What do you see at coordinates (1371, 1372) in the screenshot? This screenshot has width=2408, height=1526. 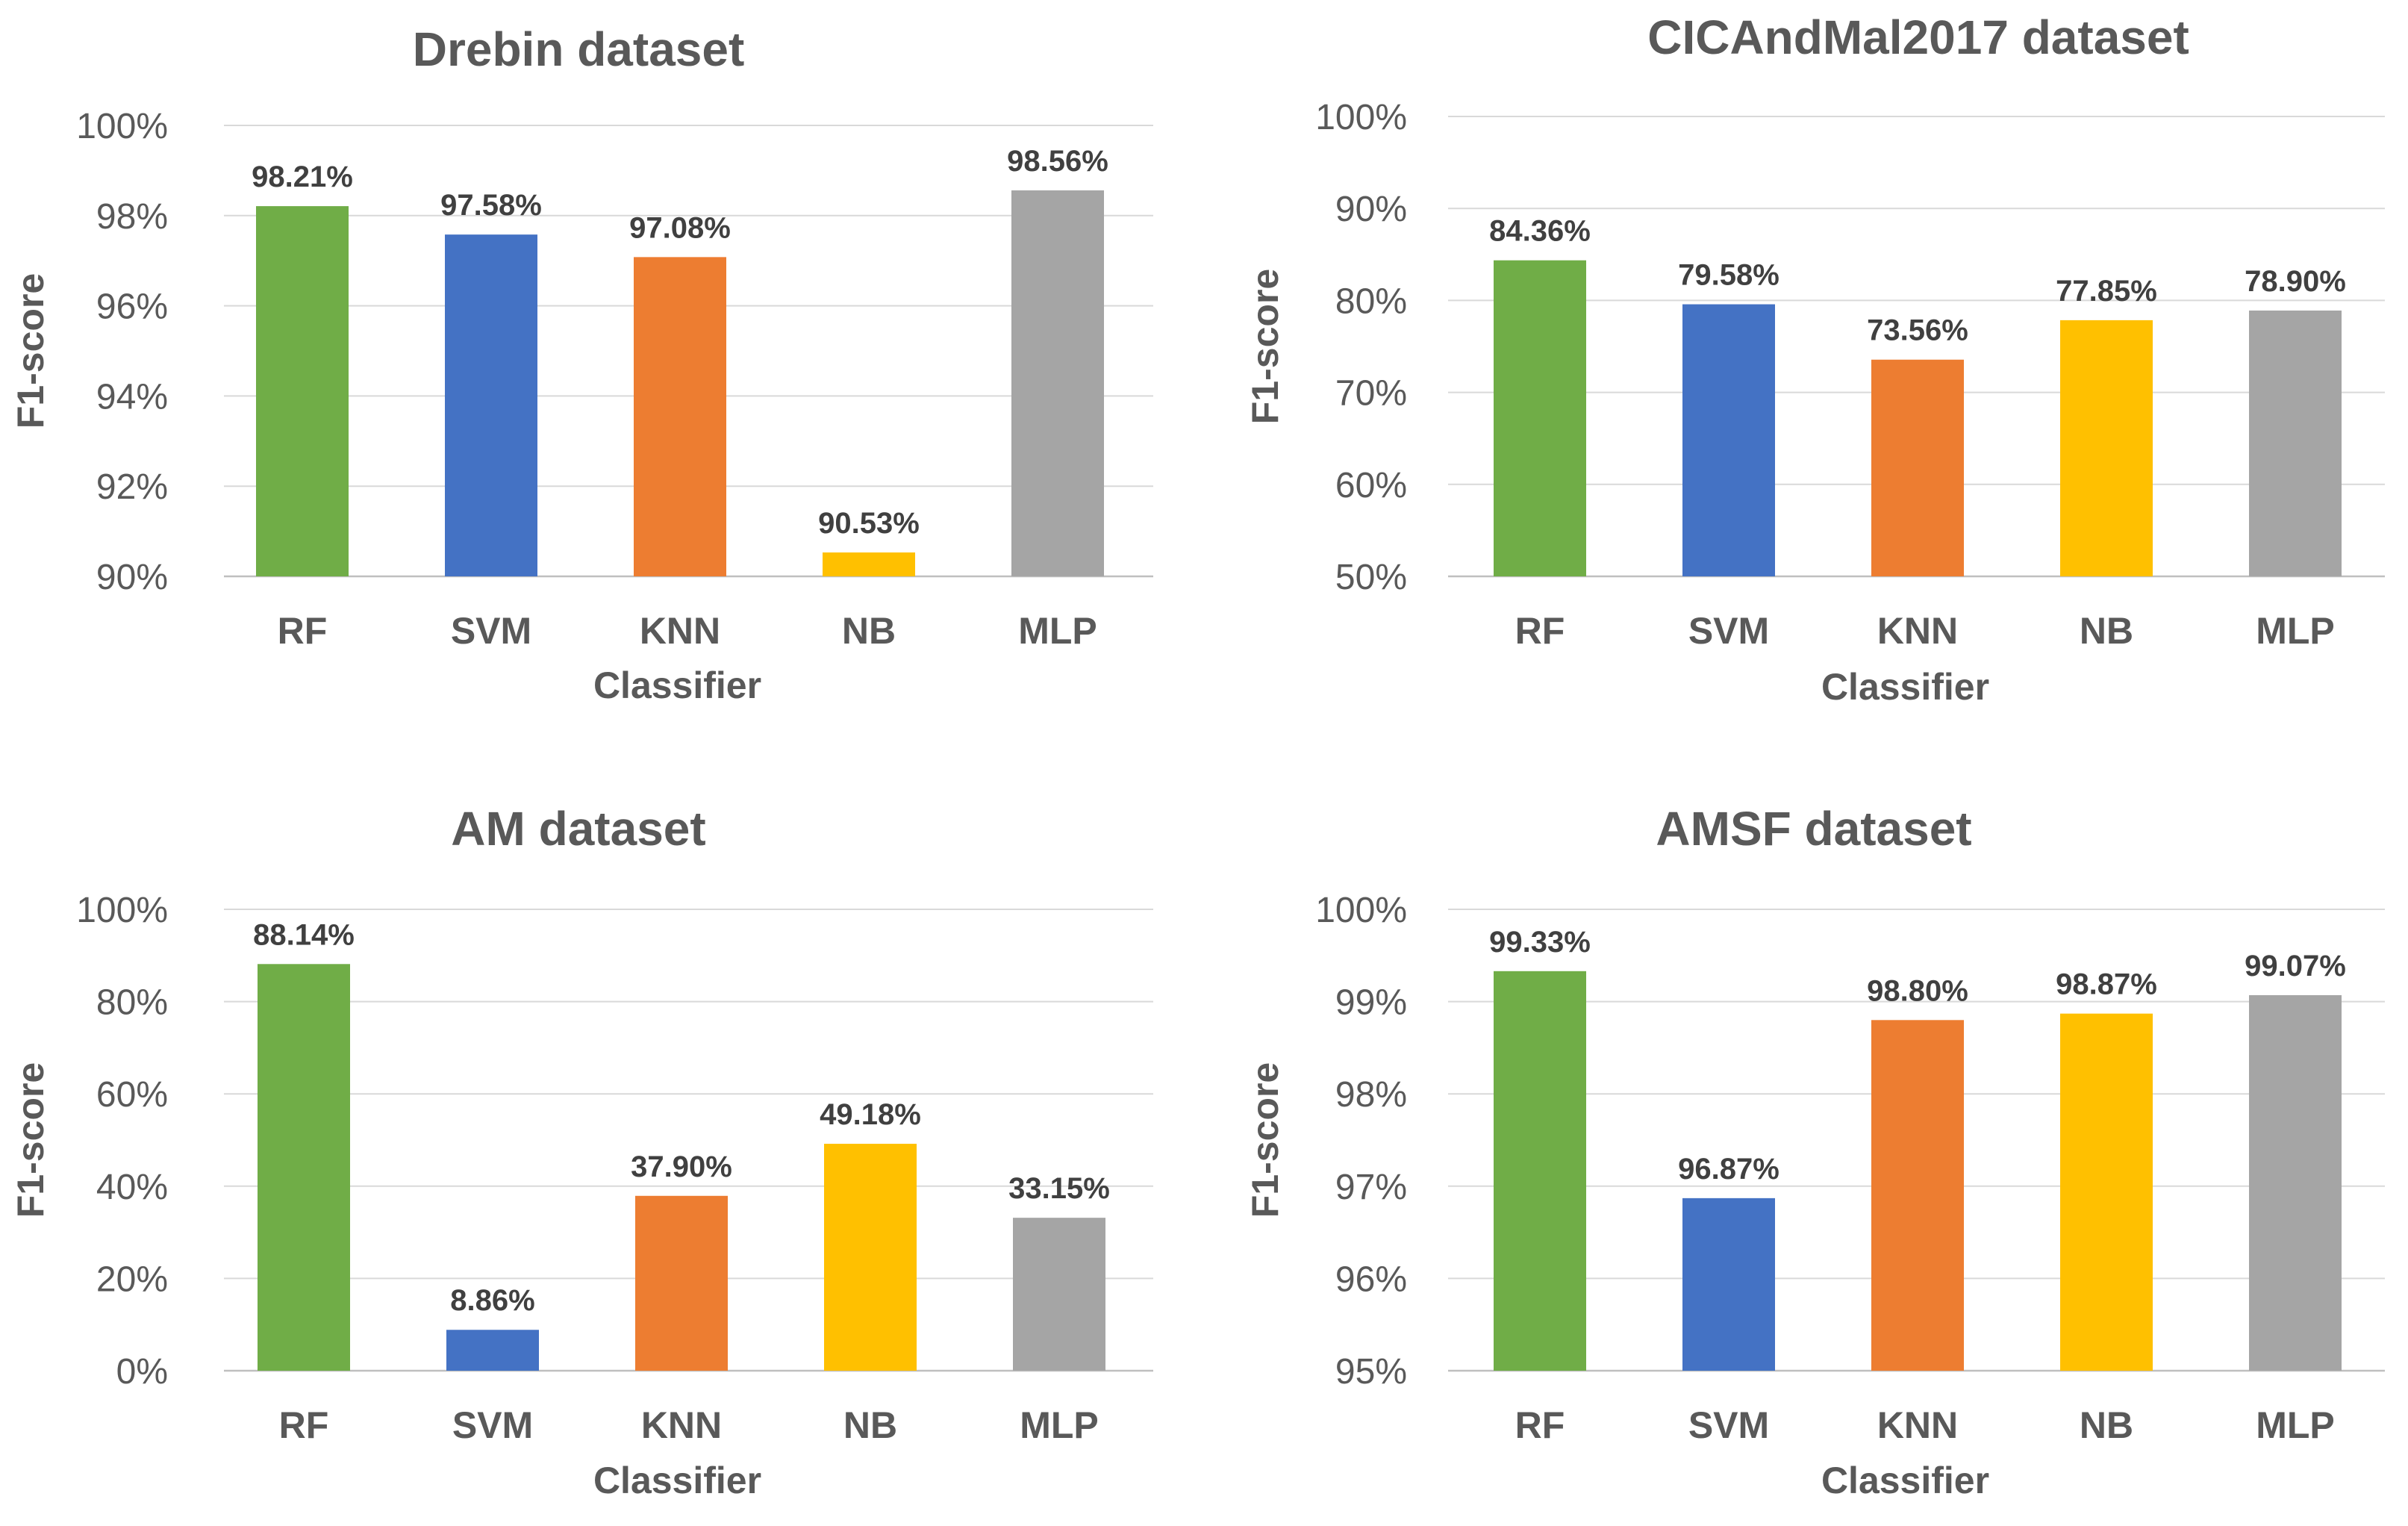 I see `y-tick-label: 95%` at bounding box center [1371, 1372].